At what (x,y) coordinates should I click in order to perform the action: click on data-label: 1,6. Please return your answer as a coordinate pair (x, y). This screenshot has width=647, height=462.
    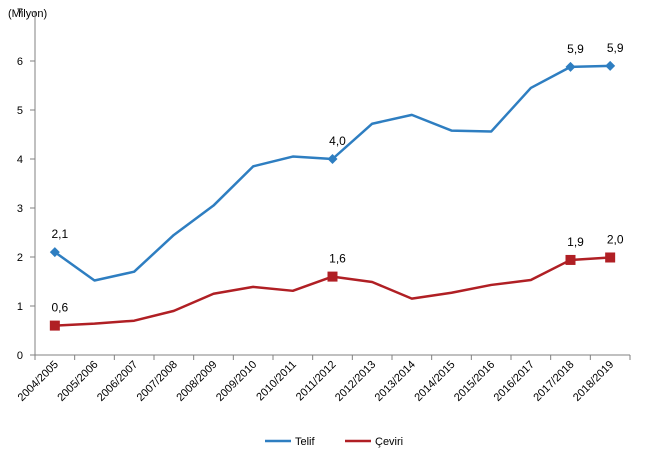
    Looking at the image, I should click on (337, 259).